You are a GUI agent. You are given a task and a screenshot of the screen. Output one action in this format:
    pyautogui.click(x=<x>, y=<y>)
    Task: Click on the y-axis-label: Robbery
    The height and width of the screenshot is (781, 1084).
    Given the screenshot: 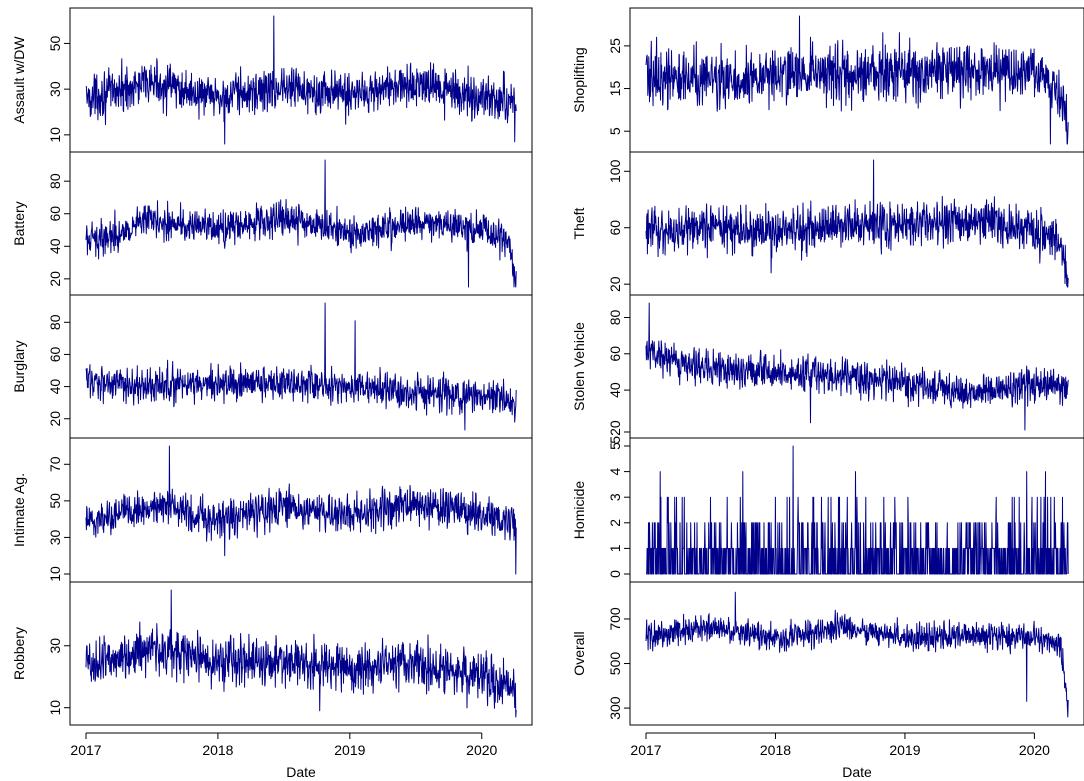 What is the action you would take?
    pyautogui.click(x=19, y=653)
    